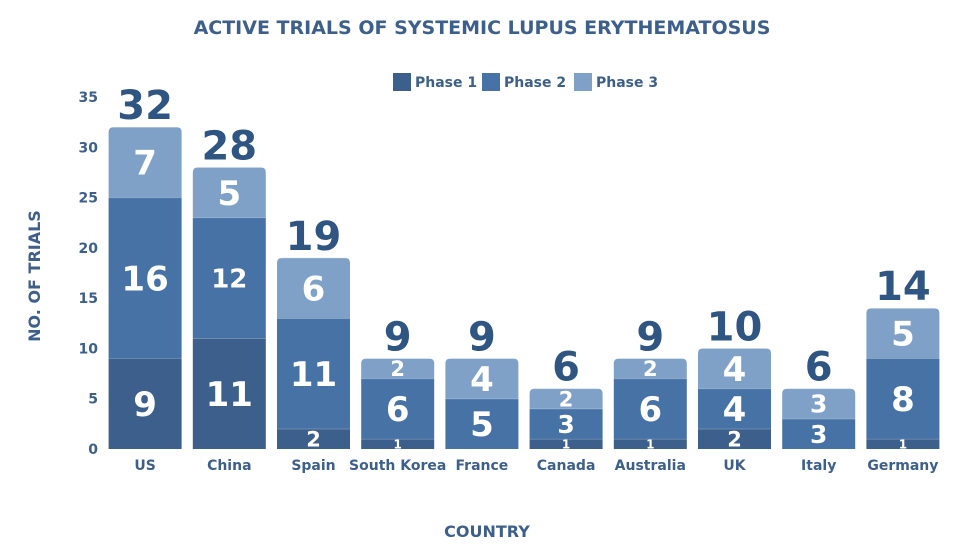 The image size is (975, 548). I want to click on bar-total-label: 14, so click(903, 287).